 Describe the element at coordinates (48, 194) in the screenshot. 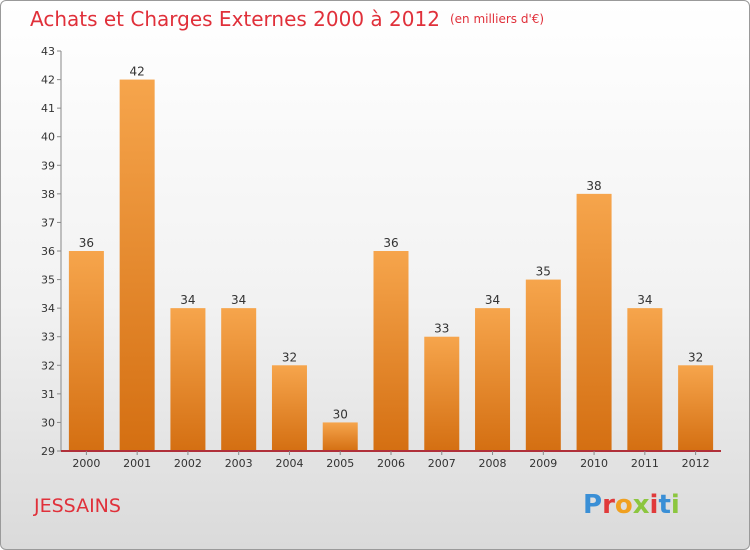

I see `y-tick-label: 38` at that location.